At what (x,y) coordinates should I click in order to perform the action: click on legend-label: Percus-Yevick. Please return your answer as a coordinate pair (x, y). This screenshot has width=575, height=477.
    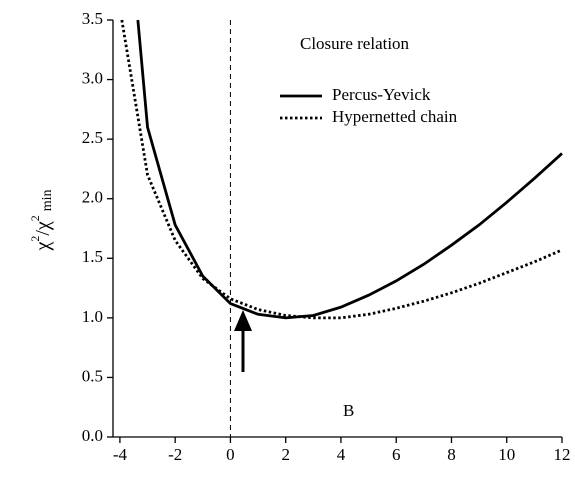
    Looking at the image, I should click on (381, 94).